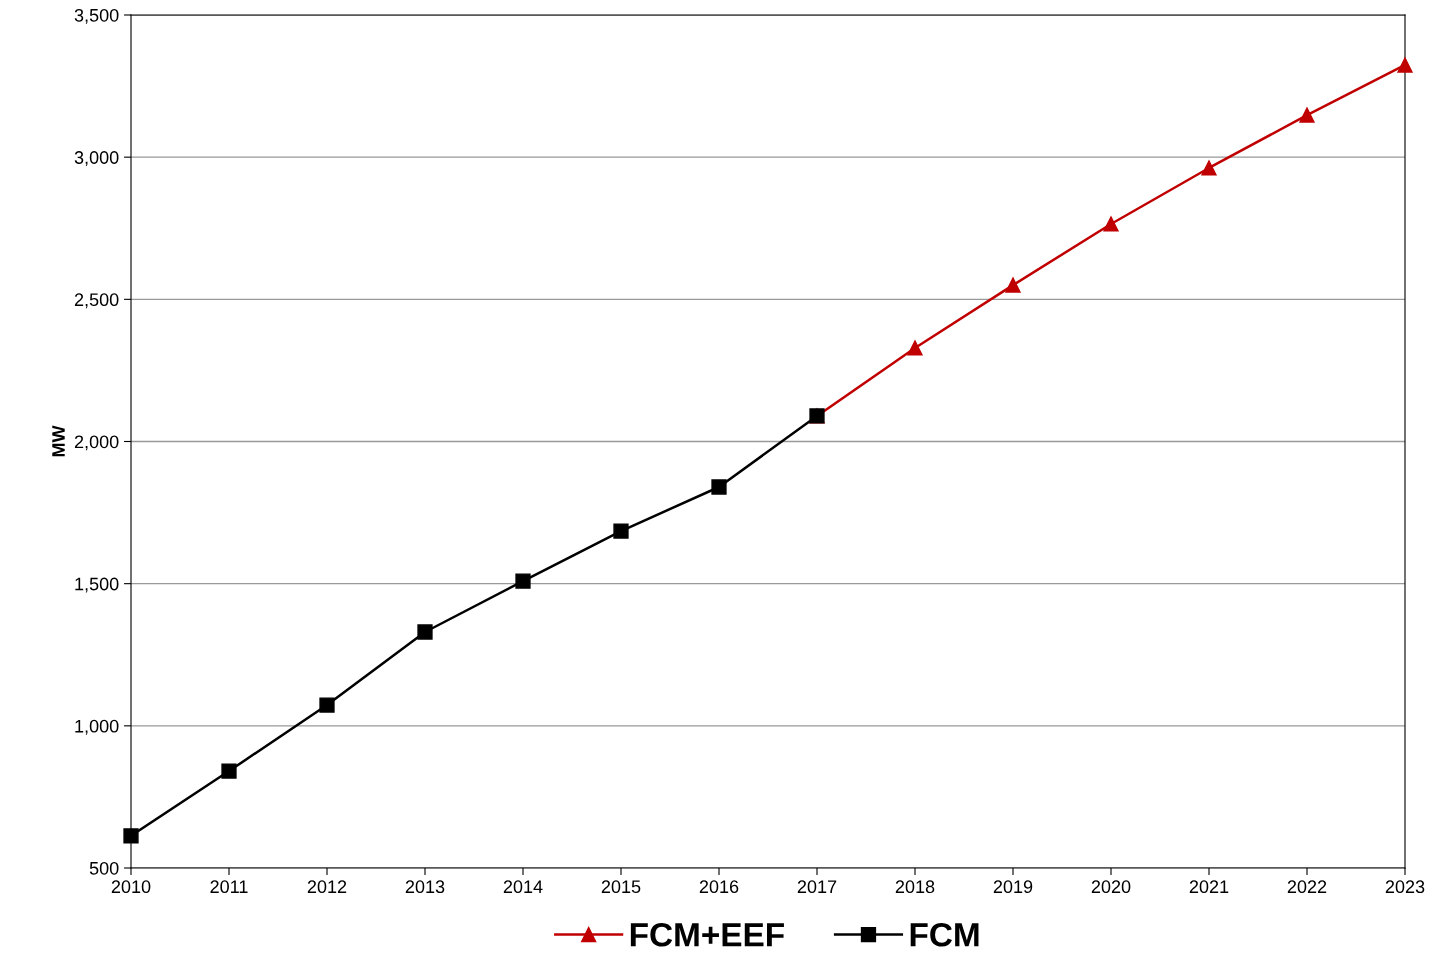 Image resolution: width=1436 pixels, height=967 pixels. Describe the element at coordinates (523, 887) in the screenshot. I see `x-tick-label: 2014` at that location.